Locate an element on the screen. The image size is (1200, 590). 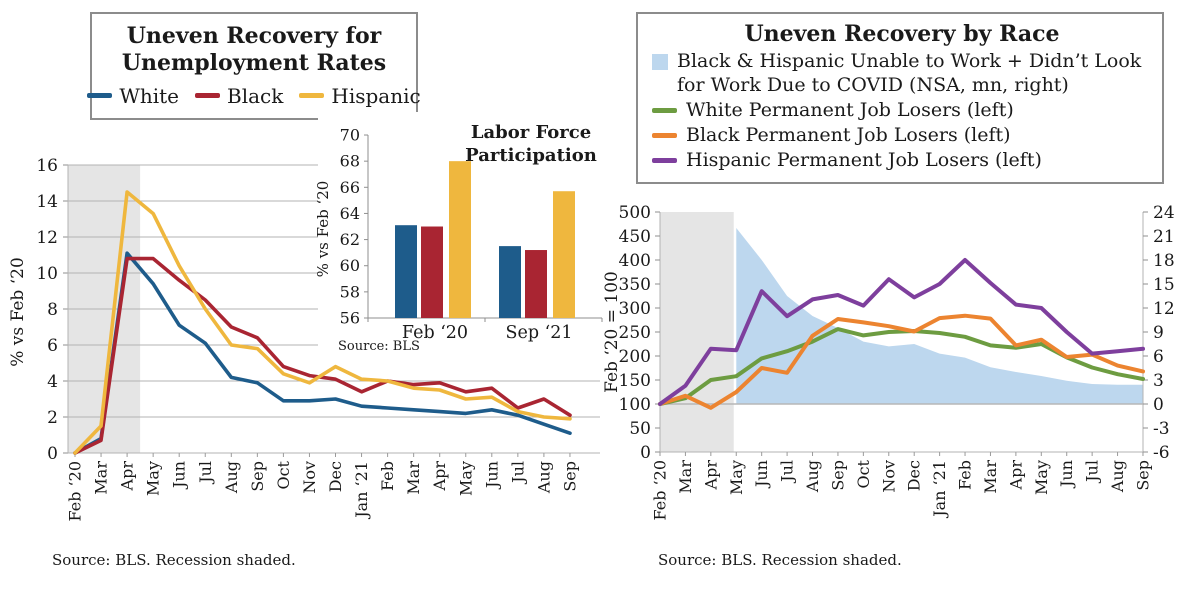
right-y-tick-label: 9 is located at coordinates (1158, 333).